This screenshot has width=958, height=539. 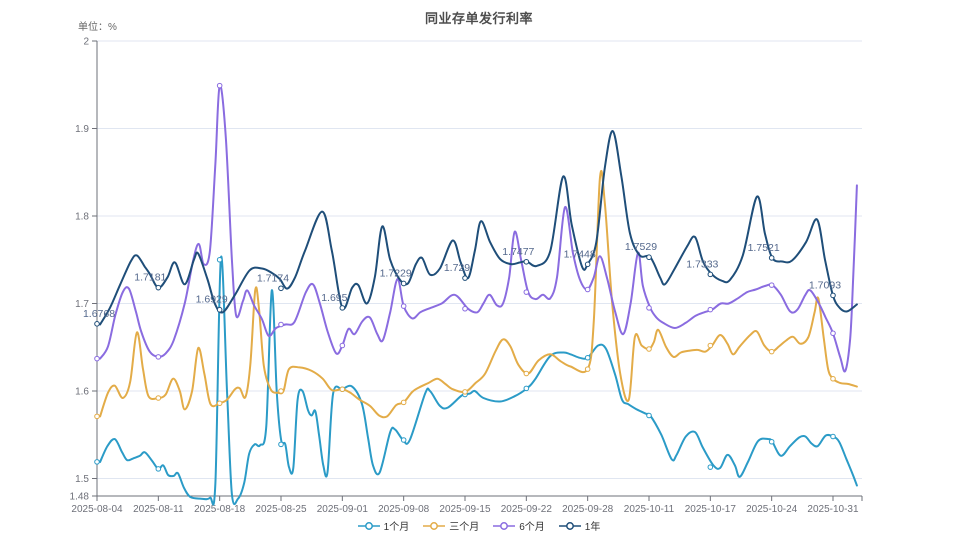 What do you see at coordinates (82, 217) in the screenshot?
I see `y-axis-label: 1.8` at bounding box center [82, 217].